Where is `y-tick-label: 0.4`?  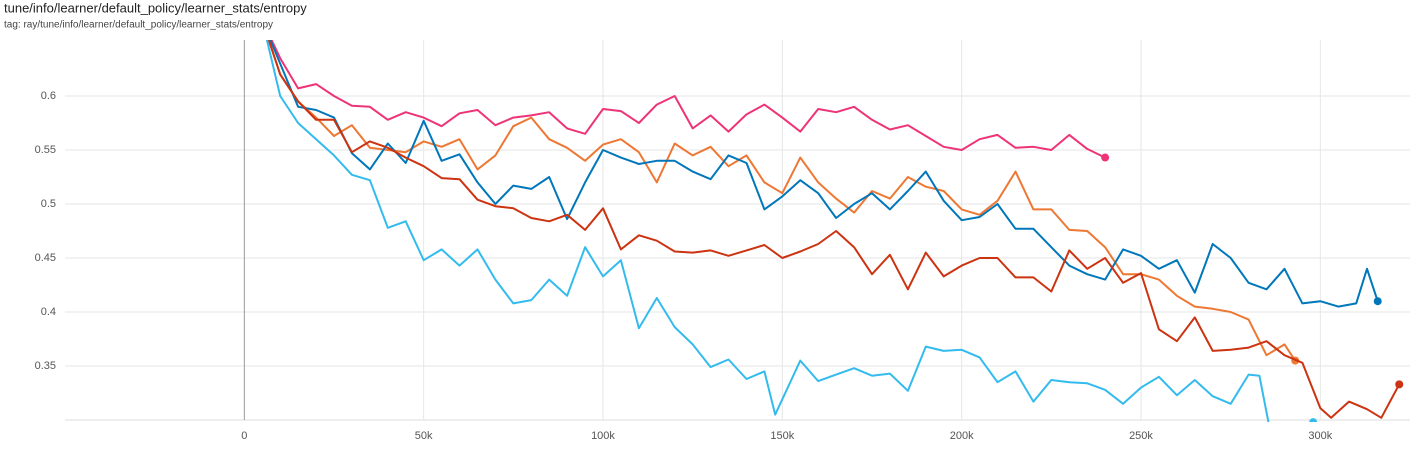
y-tick-label: 0.4 is located at coordinates (48, 312).